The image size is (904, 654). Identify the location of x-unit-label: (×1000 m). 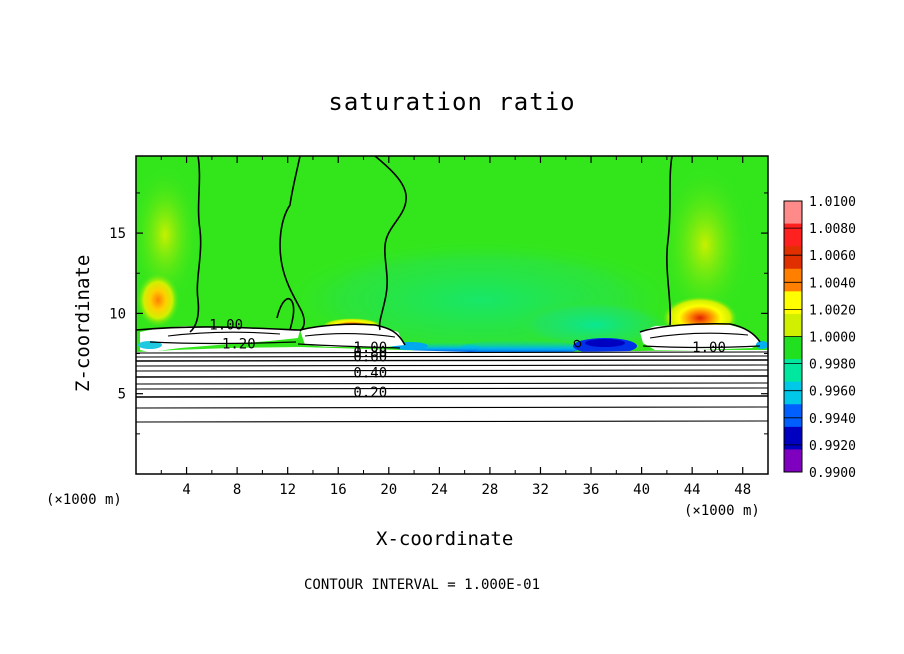
(722, 511).